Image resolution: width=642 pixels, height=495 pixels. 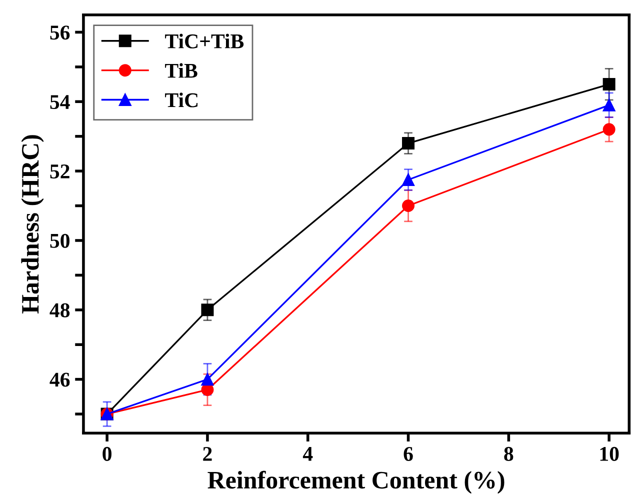 What do you see at coordinates (204, 41) in the screenshot?
I see `legend-label: TiC+TiB` at bounding box center [204, 41].